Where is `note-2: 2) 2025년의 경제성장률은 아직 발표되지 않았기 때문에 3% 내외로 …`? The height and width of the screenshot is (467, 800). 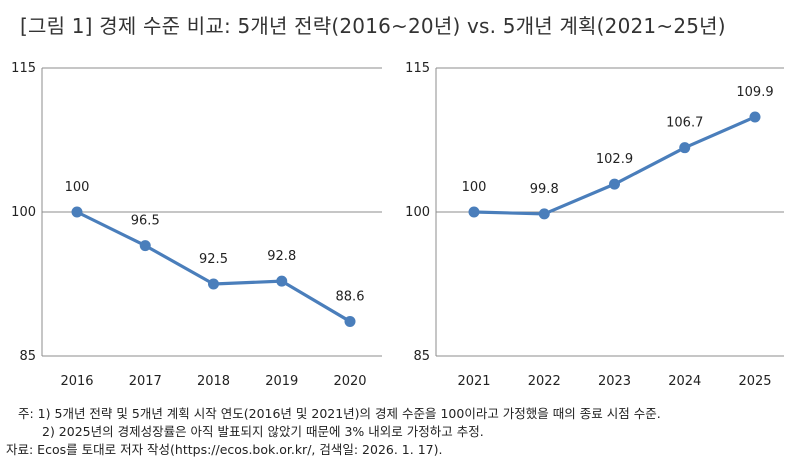 note-2: 2) 2025년의 경제성장률은 아직 발표되지 않았기 때문에 3% 내외로 … is located at coordinates (263, 431).